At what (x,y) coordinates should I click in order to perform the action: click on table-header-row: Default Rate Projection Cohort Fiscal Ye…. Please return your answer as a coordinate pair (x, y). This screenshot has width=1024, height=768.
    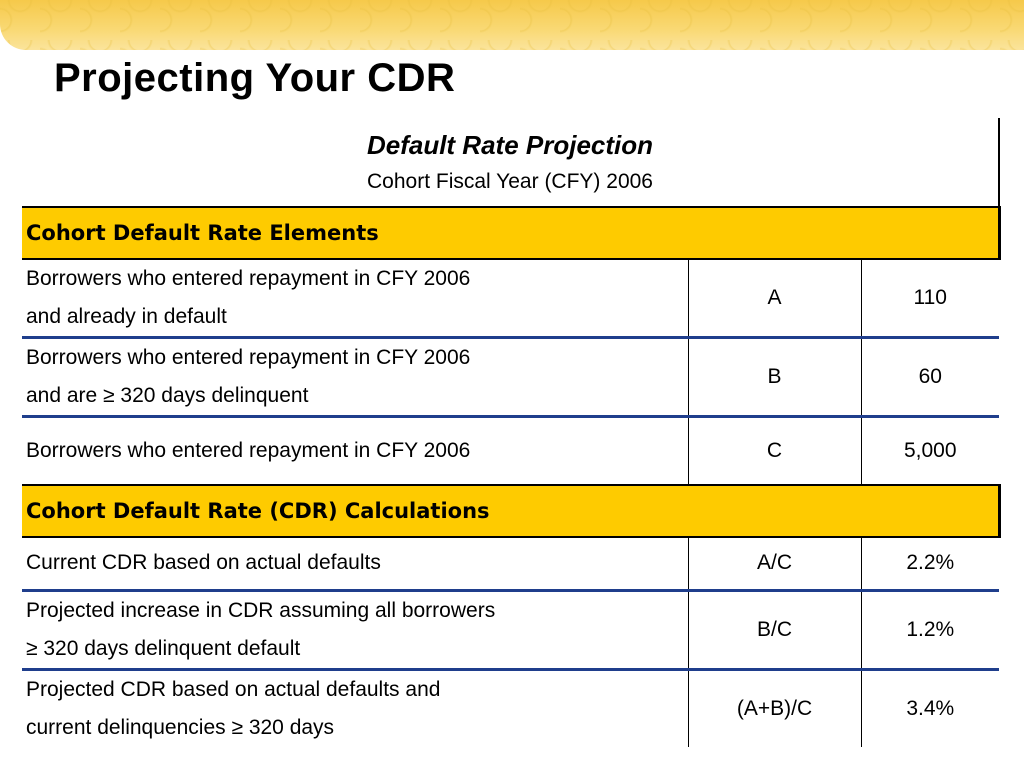
    Looking at the image, I should click on (511, 162).